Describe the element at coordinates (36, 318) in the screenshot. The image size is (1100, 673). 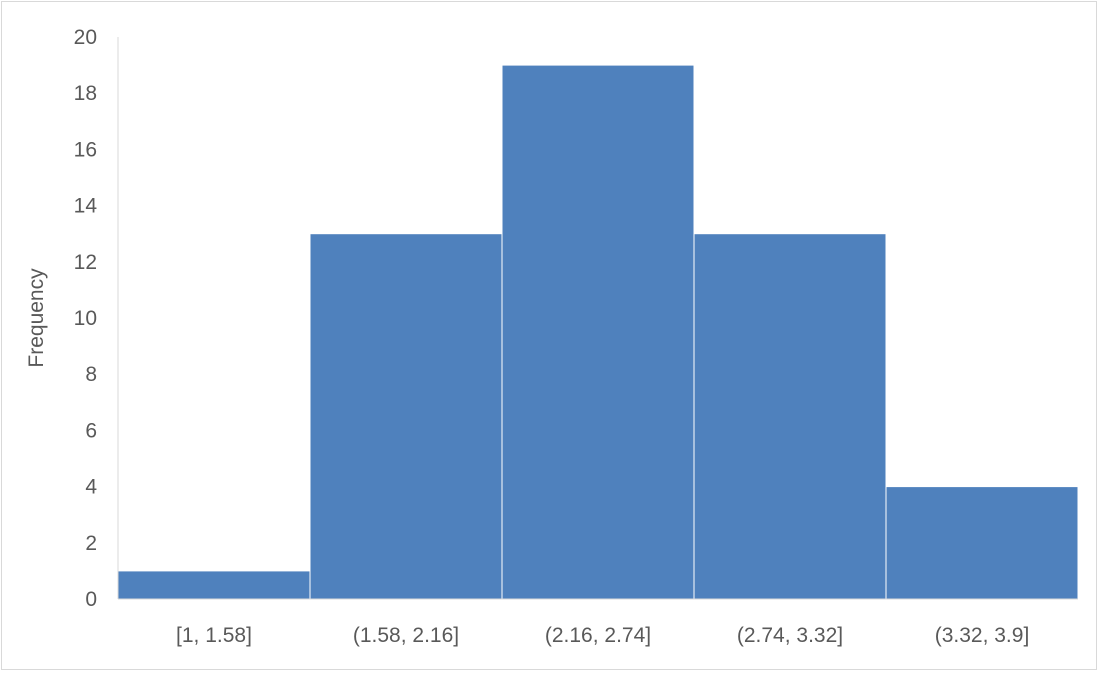
I see `y-axis-title: Frequency` at that location.